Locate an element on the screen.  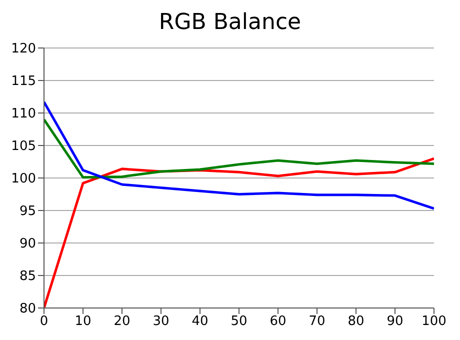
y-tick-label: 105 is located at coordinates (23, 146).